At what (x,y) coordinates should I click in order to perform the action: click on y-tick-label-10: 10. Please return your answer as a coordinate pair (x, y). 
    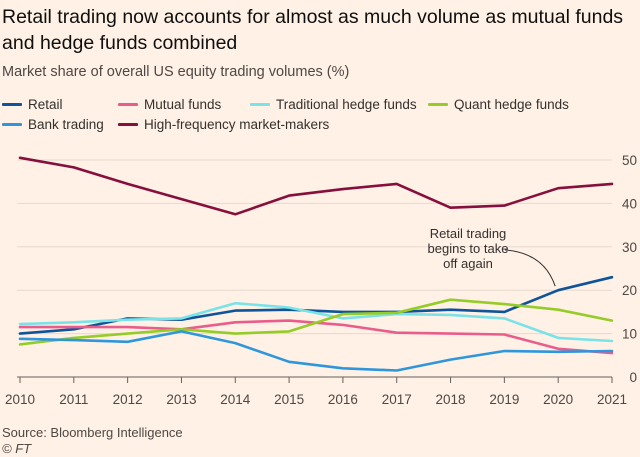
    Looking at the image, I should click on (629, 334).